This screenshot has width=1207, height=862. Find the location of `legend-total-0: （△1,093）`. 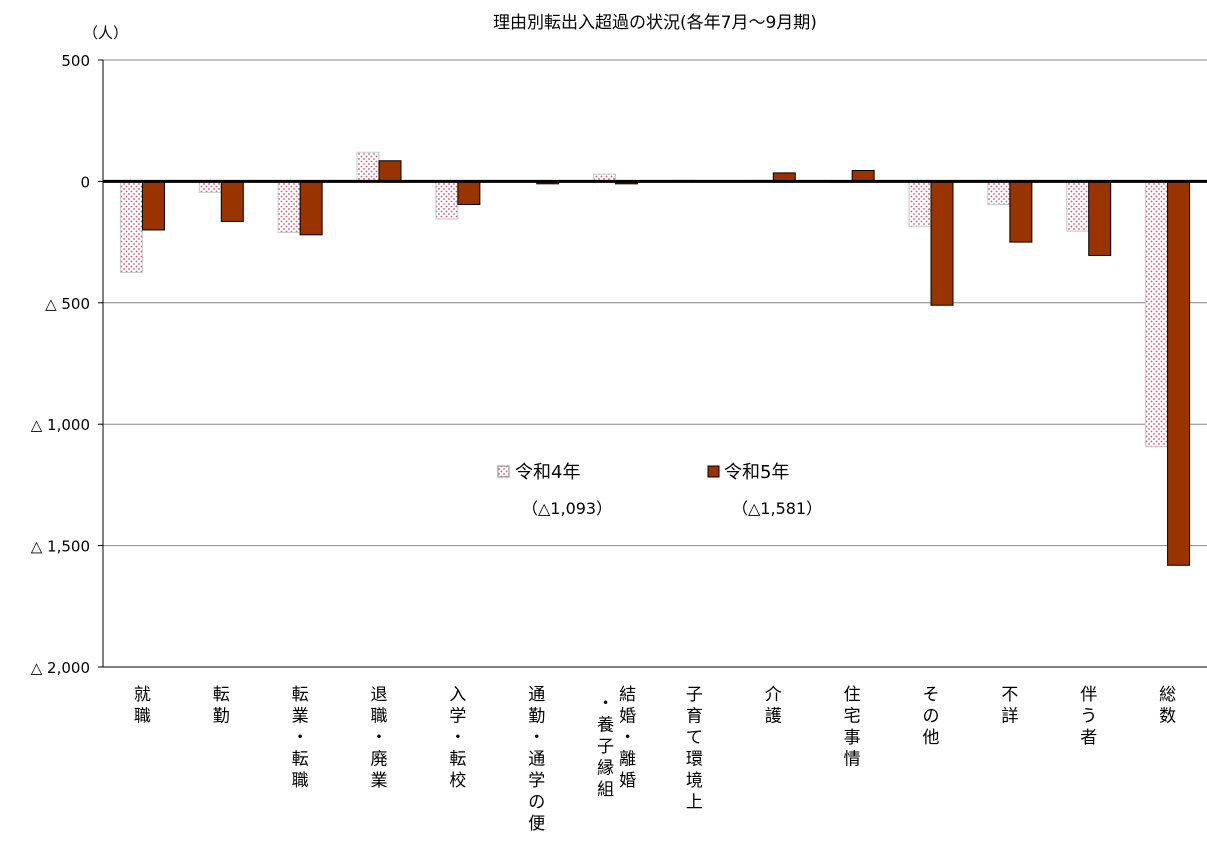

legend-total-0: （△1,093） is located at coordinates (567, 508).